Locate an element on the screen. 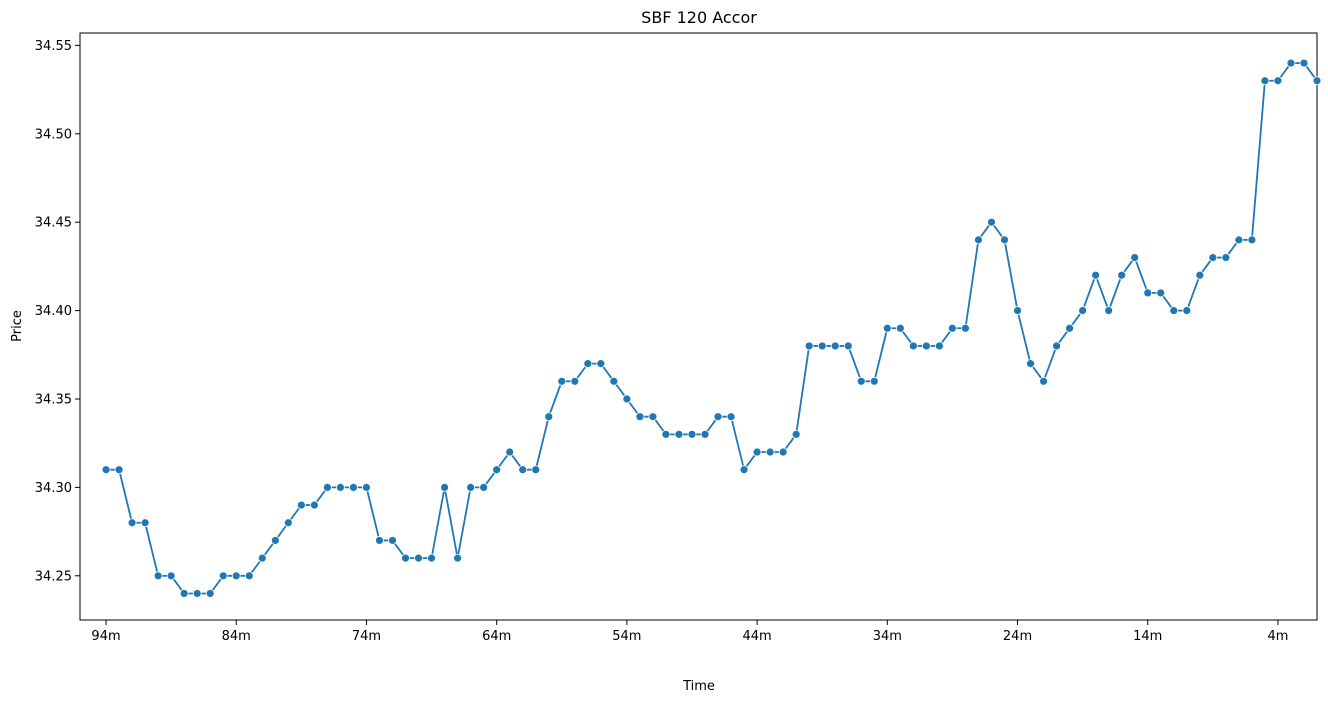 The image size is (1328, 701). y-tick-label: 34.25 is located at coordinates (53, 576).